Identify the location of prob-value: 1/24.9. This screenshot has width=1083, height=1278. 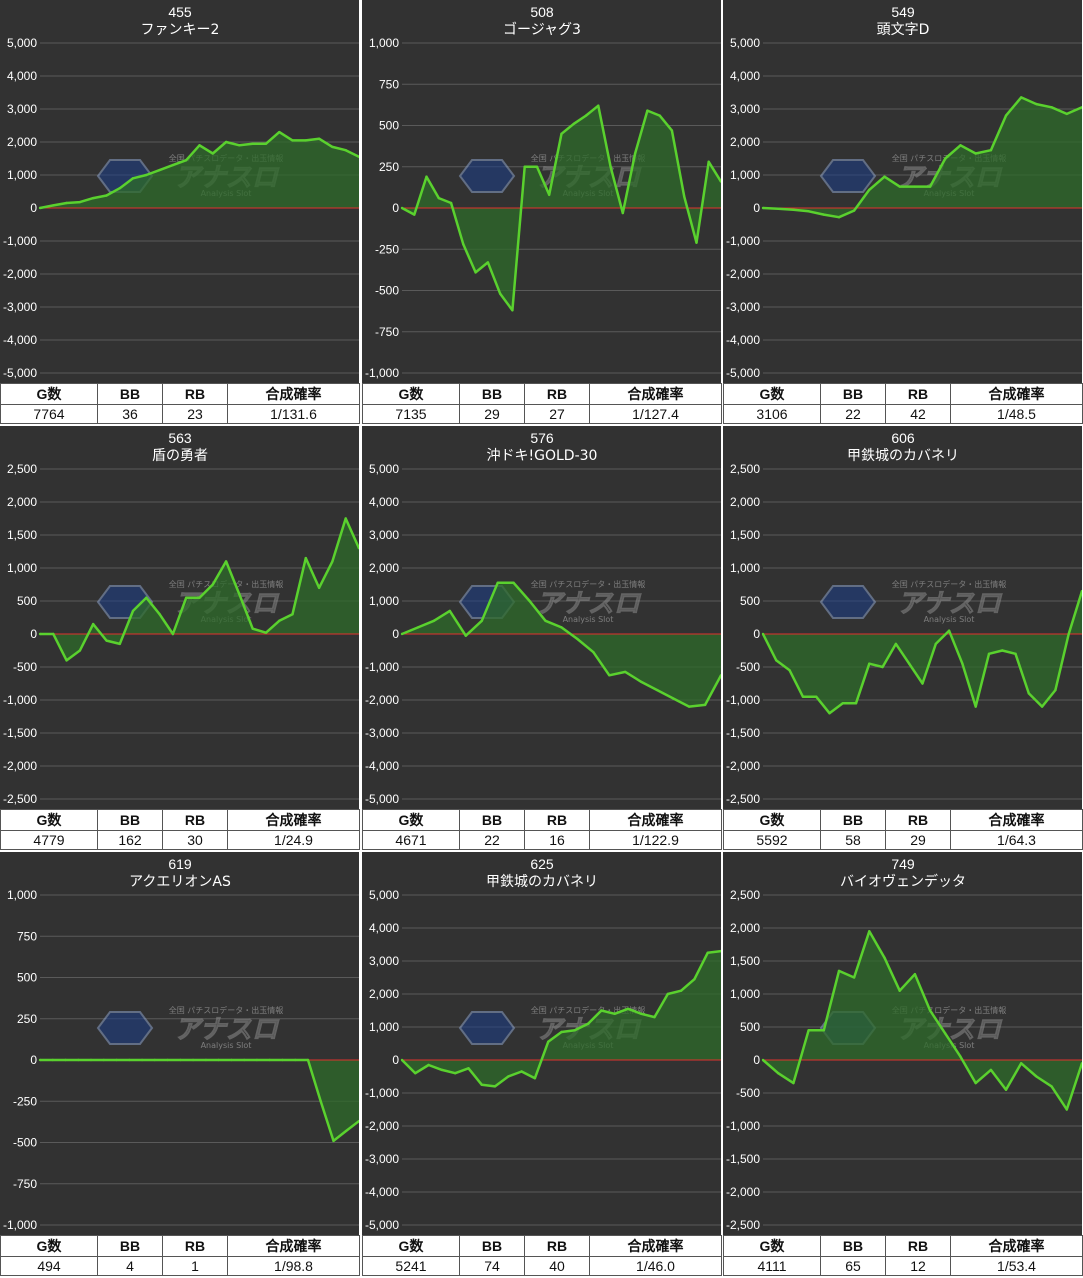
(293, 840).